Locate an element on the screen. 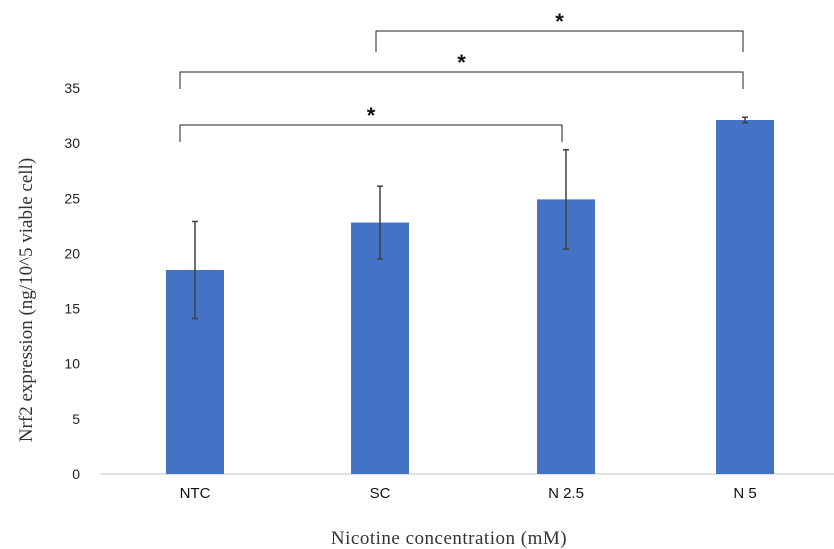 The width and height of the screenshot is (834, 549). y-tick-label: 15 is located at coordinates (72, 309).